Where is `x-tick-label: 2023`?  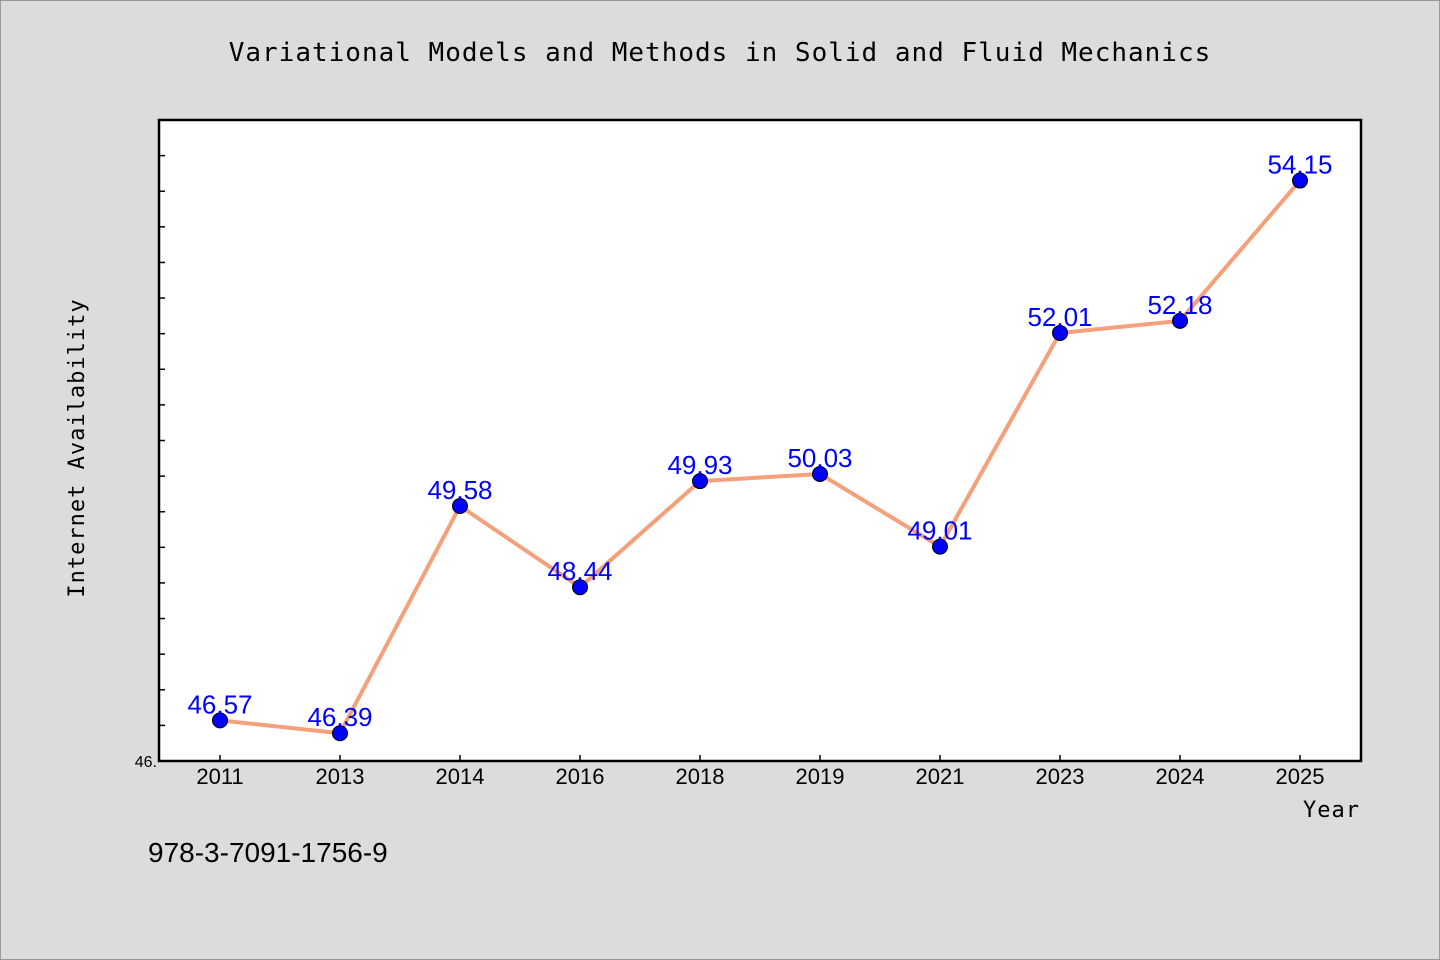 x-tick-label: 2023 is located at coordinates (1060, 776).